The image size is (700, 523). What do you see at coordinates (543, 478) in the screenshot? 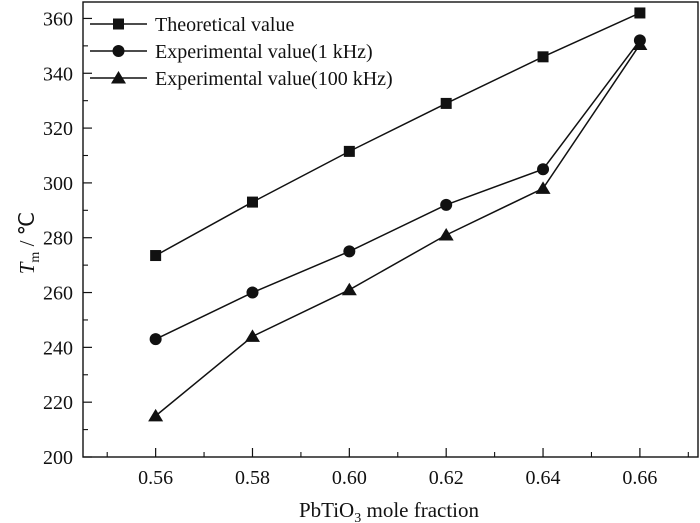
I see `x-tick-label: 0.64` at bounding box center [543, 478].